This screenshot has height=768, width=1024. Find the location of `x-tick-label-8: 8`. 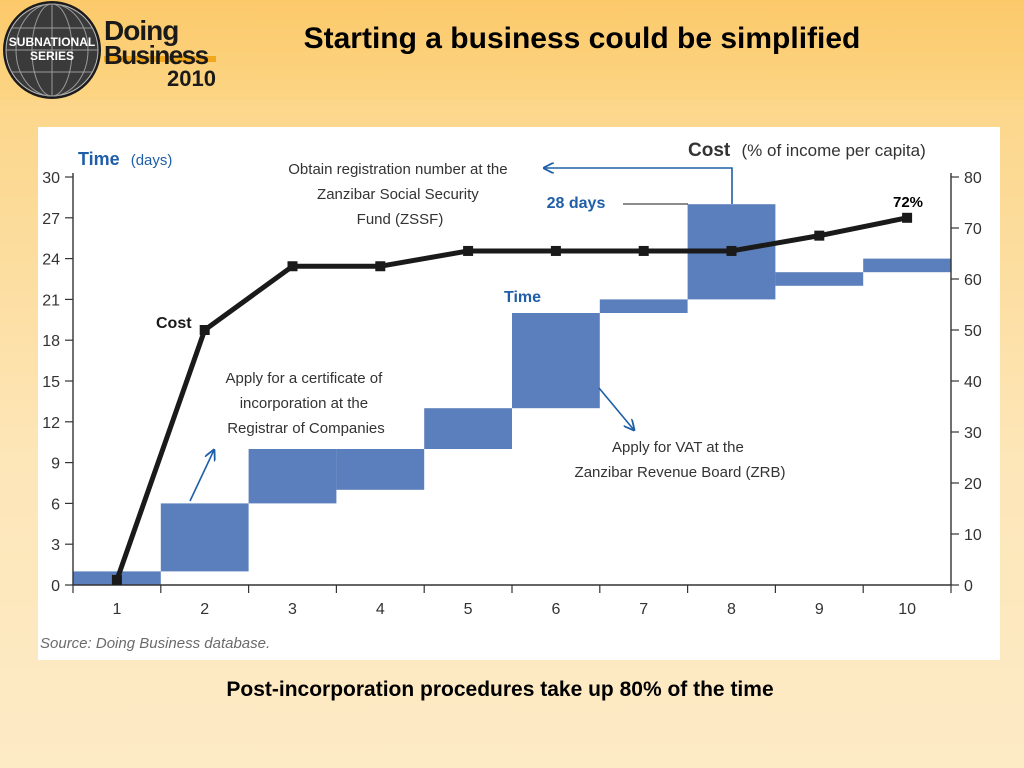

x-tick-label-8: 8 is located at coordinates (731, 609).